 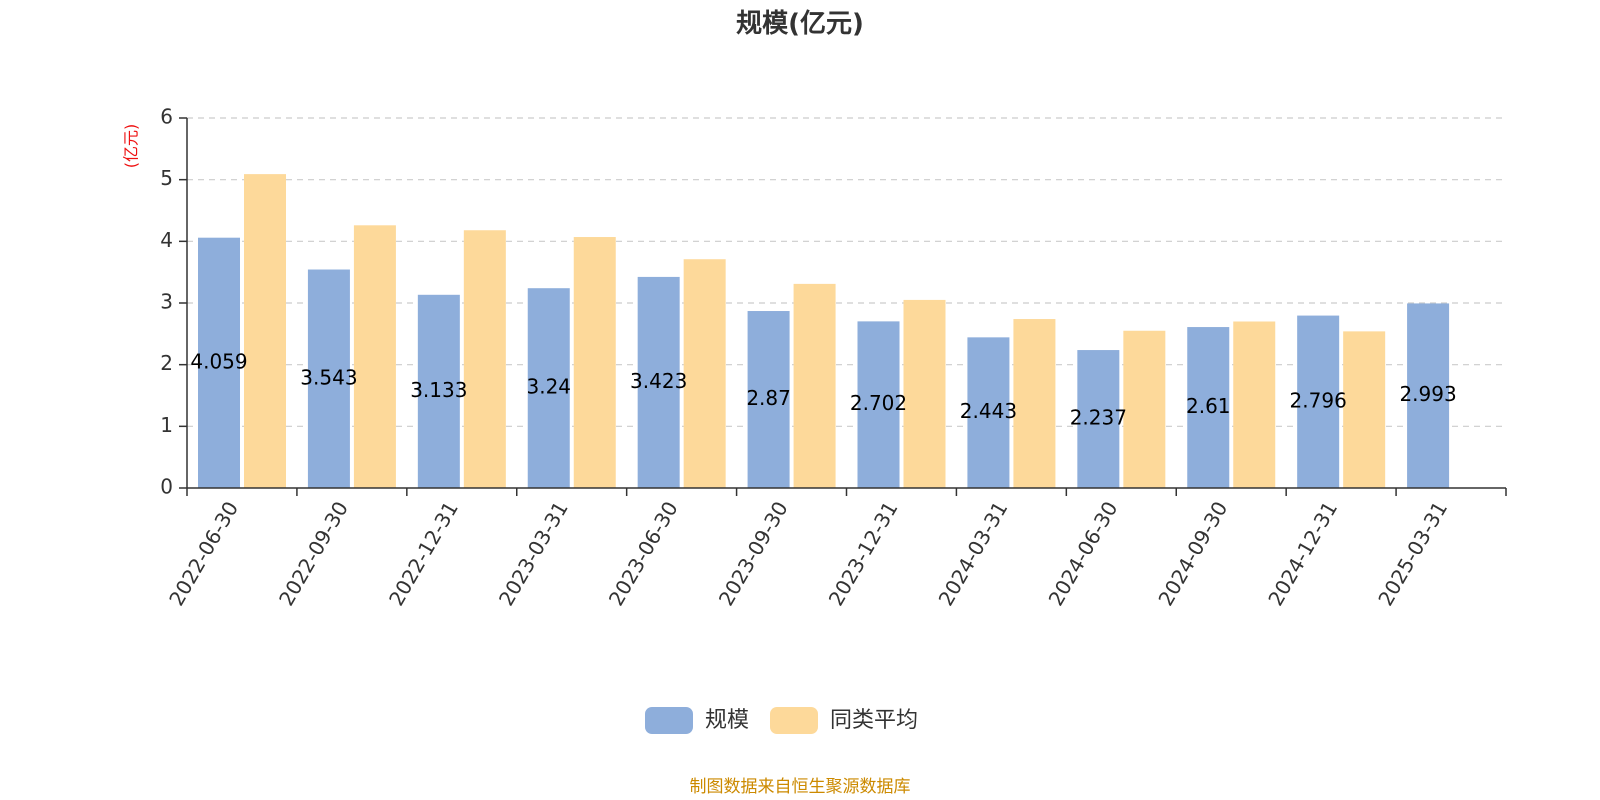 I want to click on data-label: 2.796, so click(x=1318, y=400).